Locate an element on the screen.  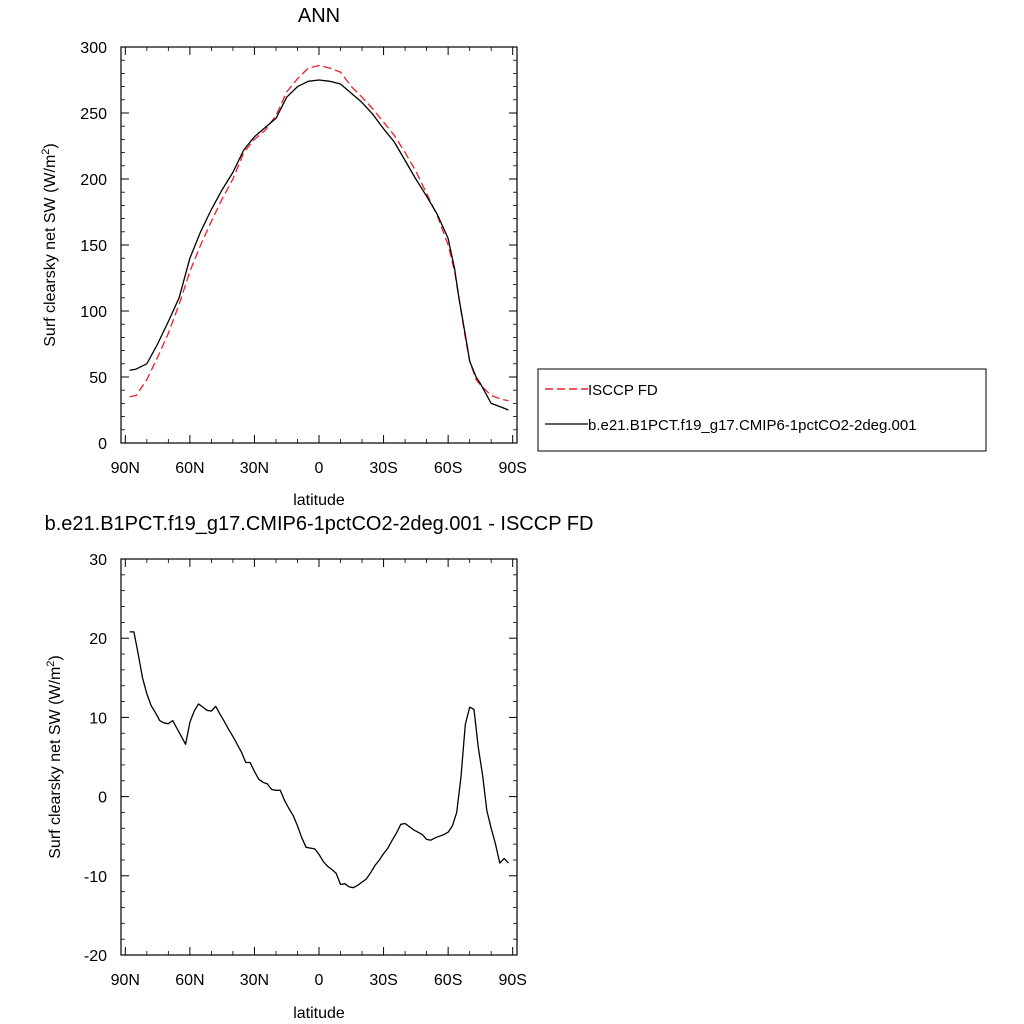
ytick-label-bottom: 10 is located at coordinates (98, 718).